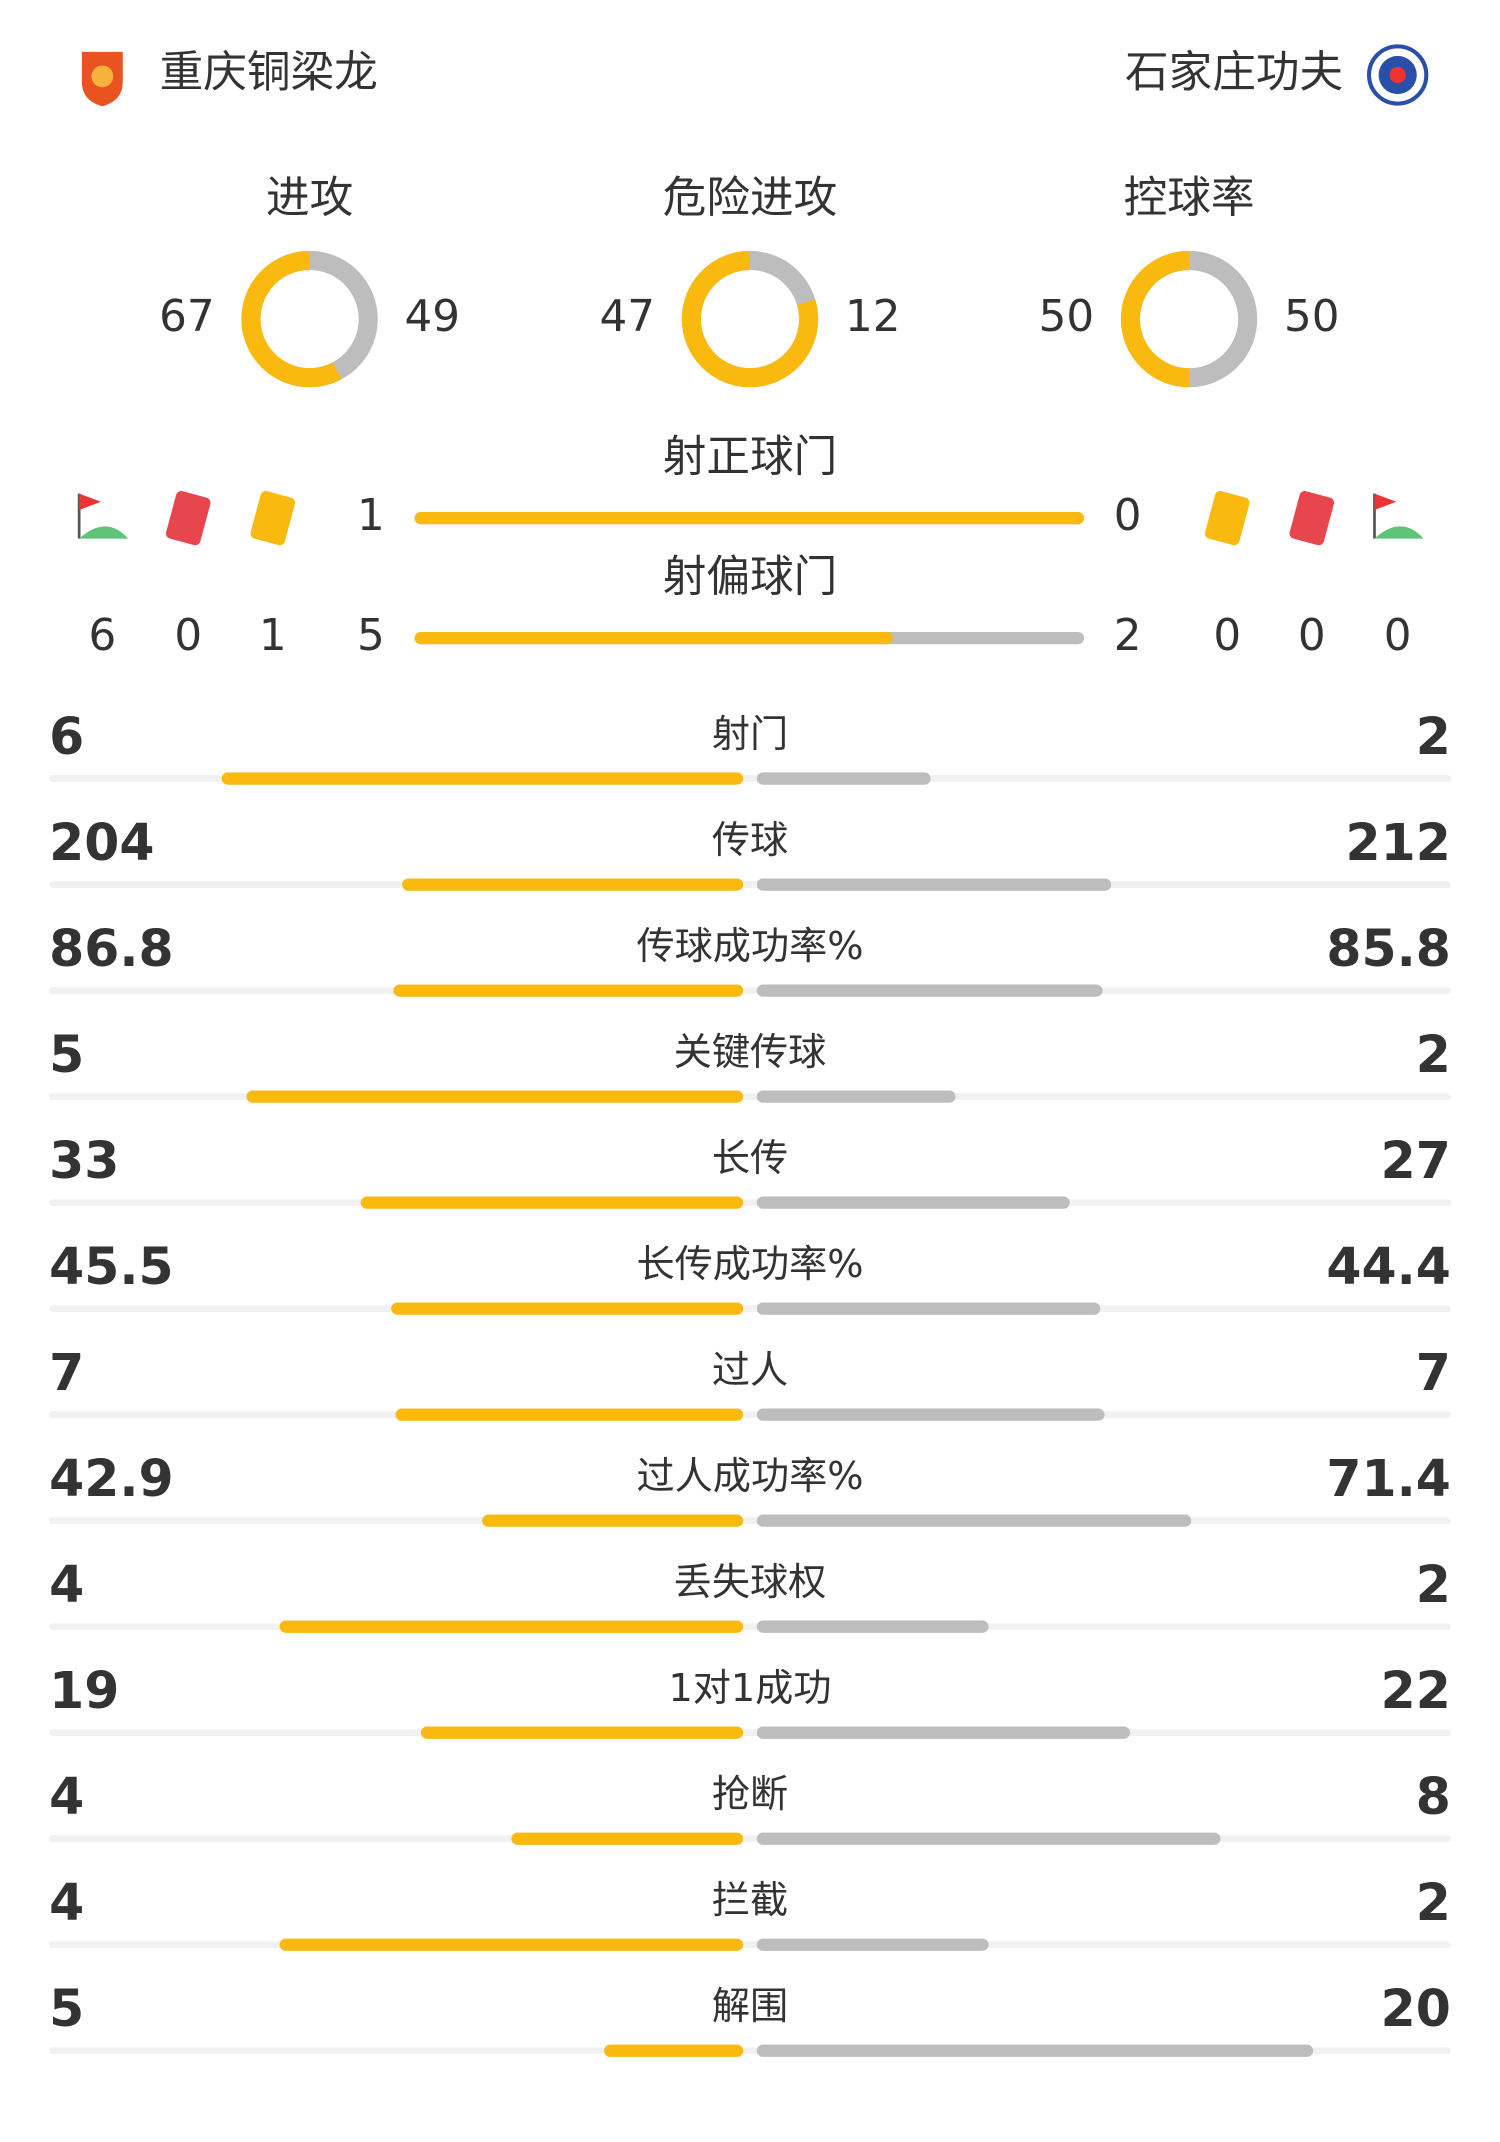 This screenshot has height=2142, width=1500. I want to click on stat-away-value: 27, so click(1416, 1160).